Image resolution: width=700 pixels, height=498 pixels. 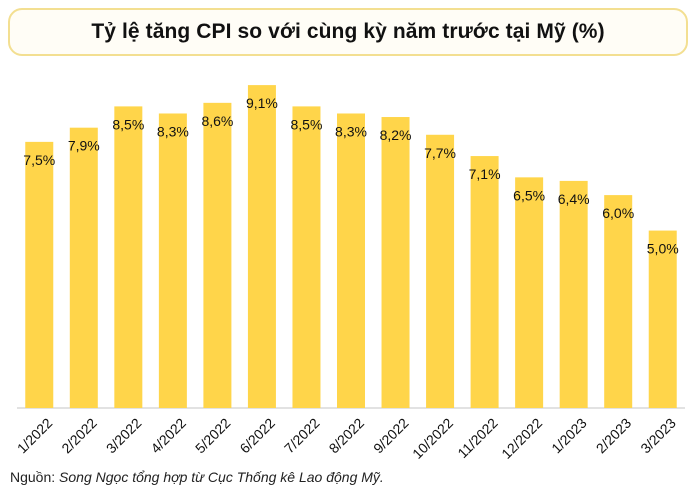 I want to click on data-label: 7,7%, so click(x=440, y=153).